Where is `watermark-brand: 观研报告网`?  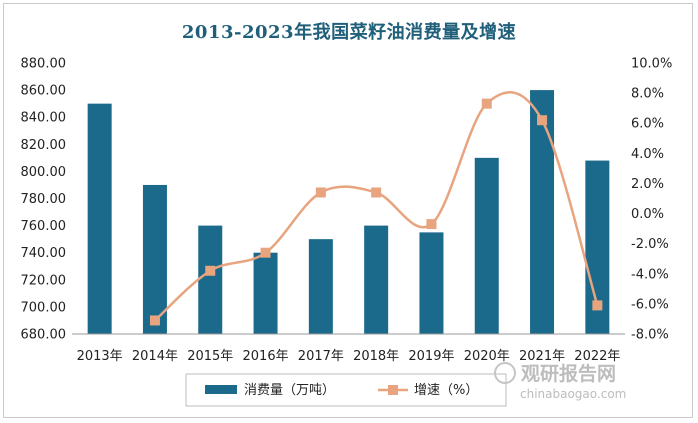 watermark-brand: 观研报告网 is located at coordinates (568, 373).